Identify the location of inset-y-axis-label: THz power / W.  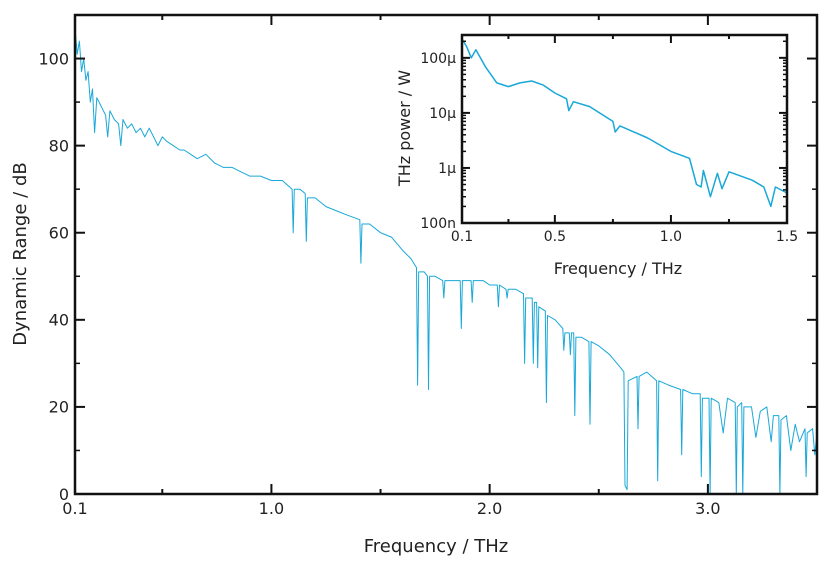
(404, 128).